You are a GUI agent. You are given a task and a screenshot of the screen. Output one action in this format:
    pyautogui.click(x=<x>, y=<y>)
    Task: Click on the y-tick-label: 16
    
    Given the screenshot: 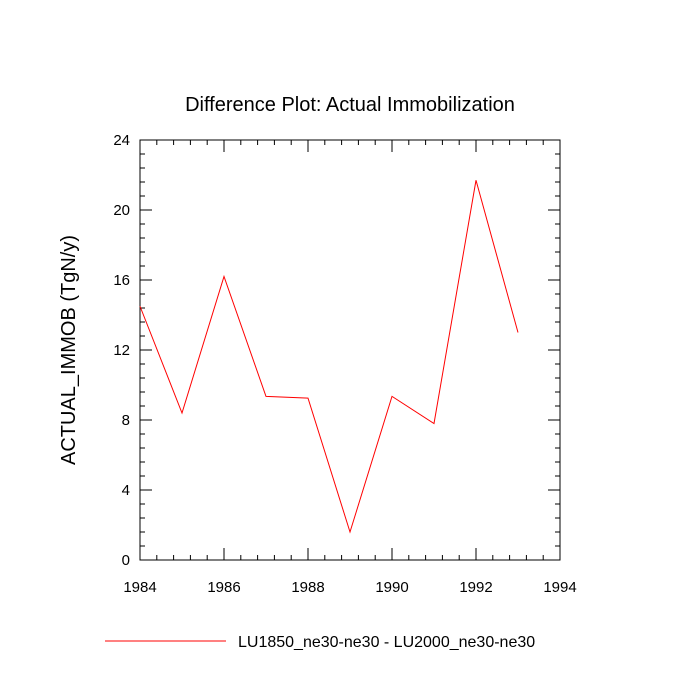 What is the action you would take?
    pyautogui.click(x=121, y=280)
    